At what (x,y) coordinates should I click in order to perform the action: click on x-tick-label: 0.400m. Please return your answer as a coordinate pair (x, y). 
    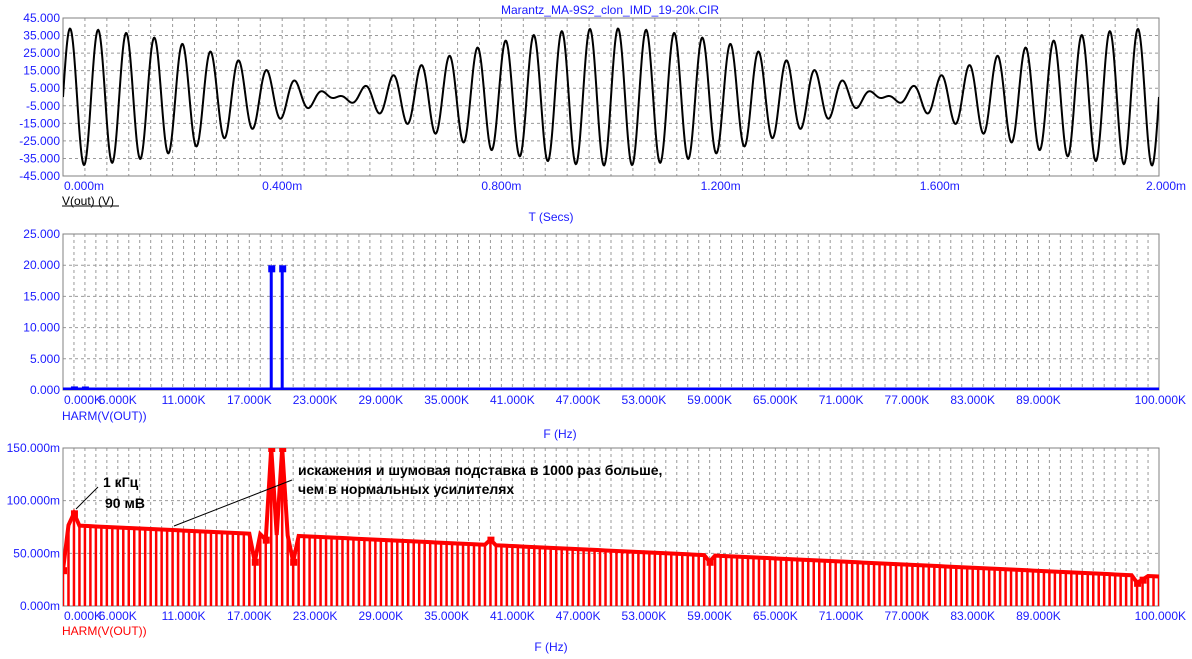
    Looking at the image, I should click on (282, 186).